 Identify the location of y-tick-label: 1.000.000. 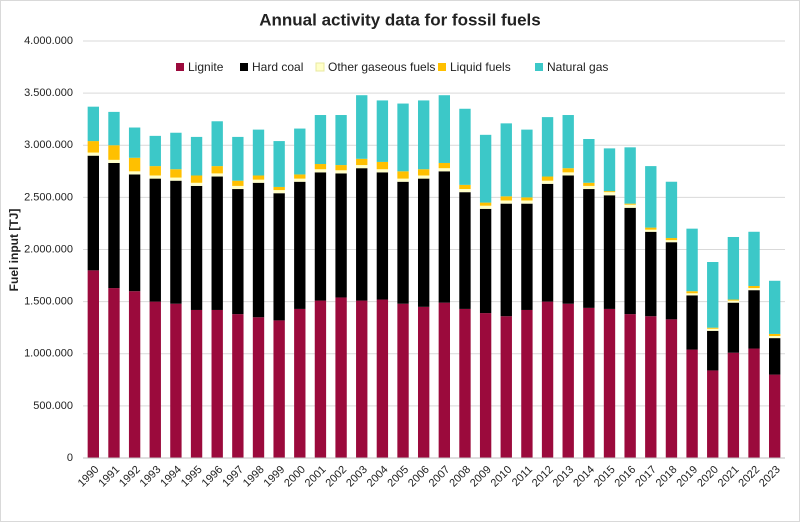
(48, 354).